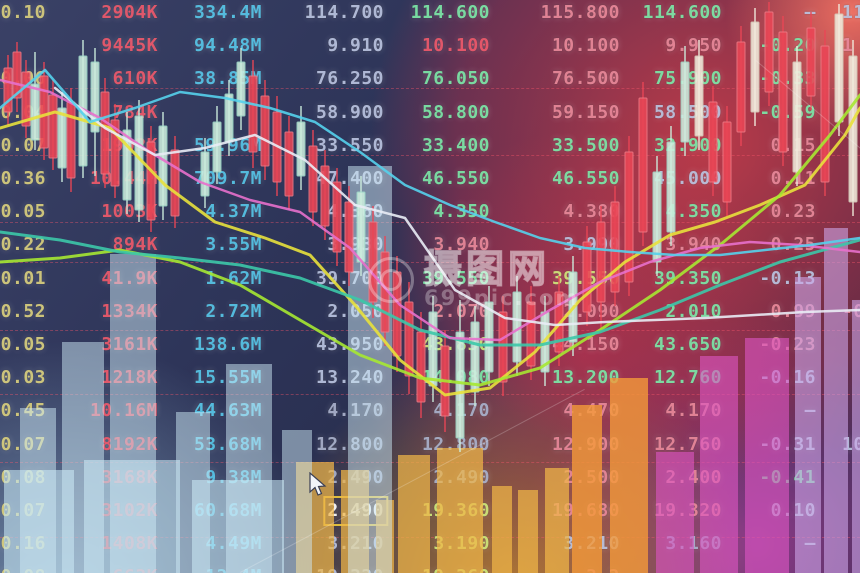 The image size is (860, 573). Describe the element at coordinates (851, 12) in the screenshot. I see `quote-cell: 11` at that location.